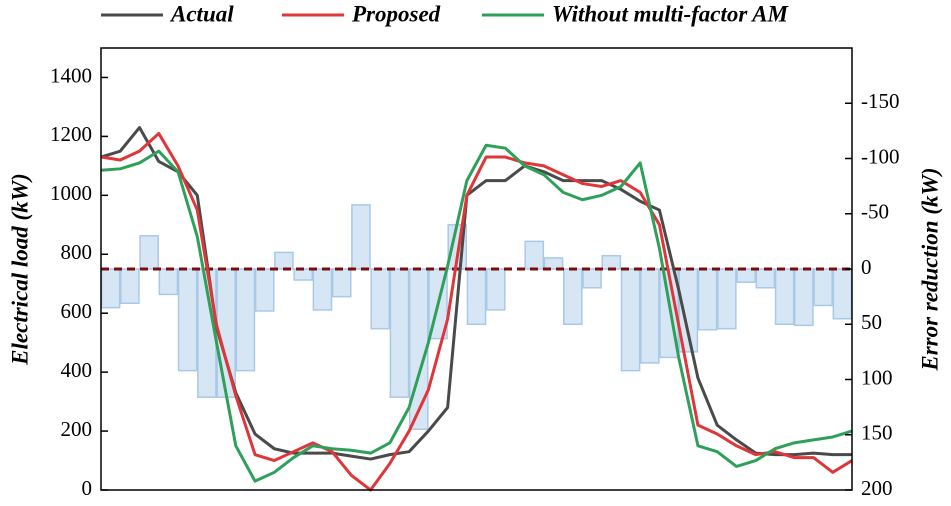 The height and width of the screenshot is (506, 951). Describe the element at coordinates (880, 156) in the screenshot. I see `y2-tick-label: -100` at that location.